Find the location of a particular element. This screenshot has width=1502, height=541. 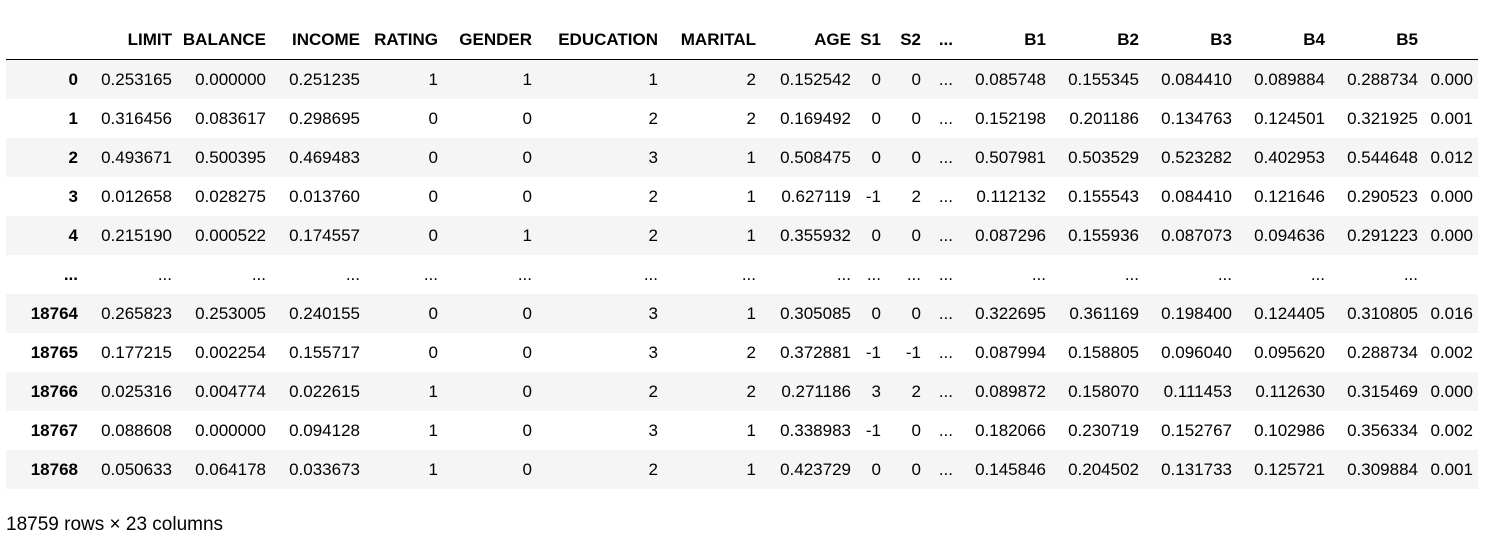

column-header: LIMIT is located at coordinates (130, 40).